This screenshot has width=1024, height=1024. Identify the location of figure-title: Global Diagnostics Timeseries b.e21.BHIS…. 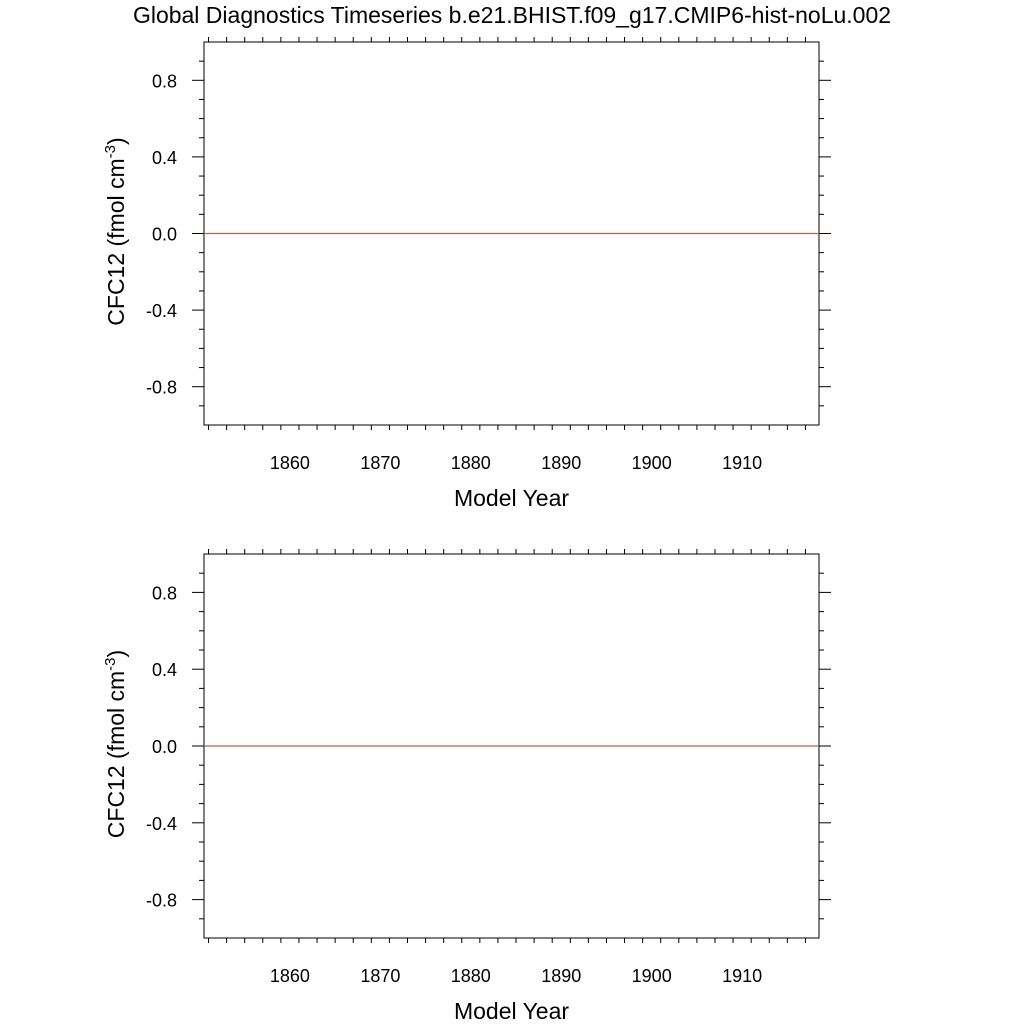
(512, 15).